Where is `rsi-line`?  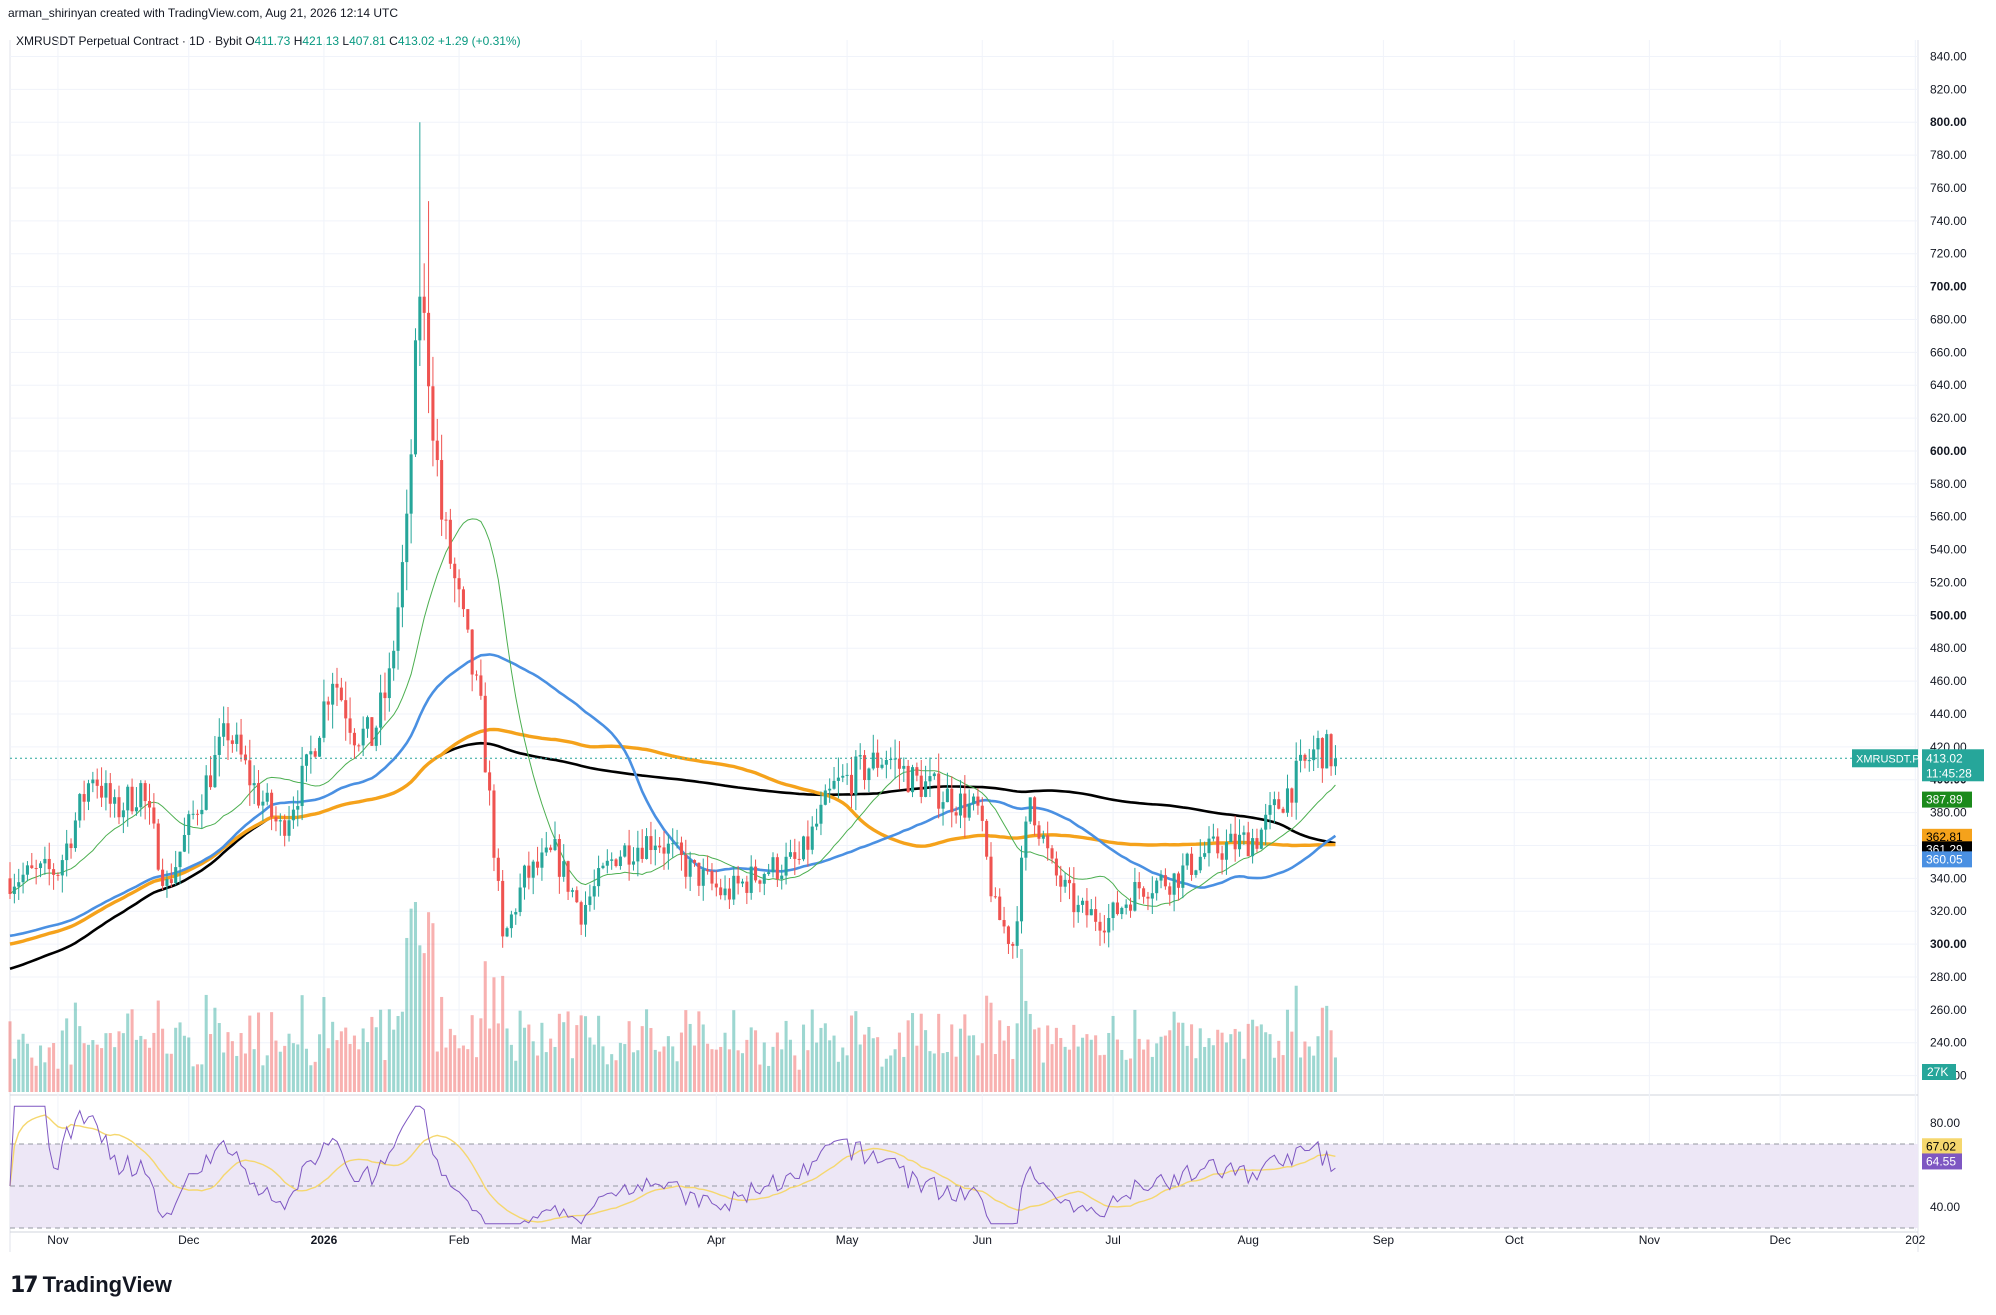
rsi-line is located at coordinates (672, 1165).